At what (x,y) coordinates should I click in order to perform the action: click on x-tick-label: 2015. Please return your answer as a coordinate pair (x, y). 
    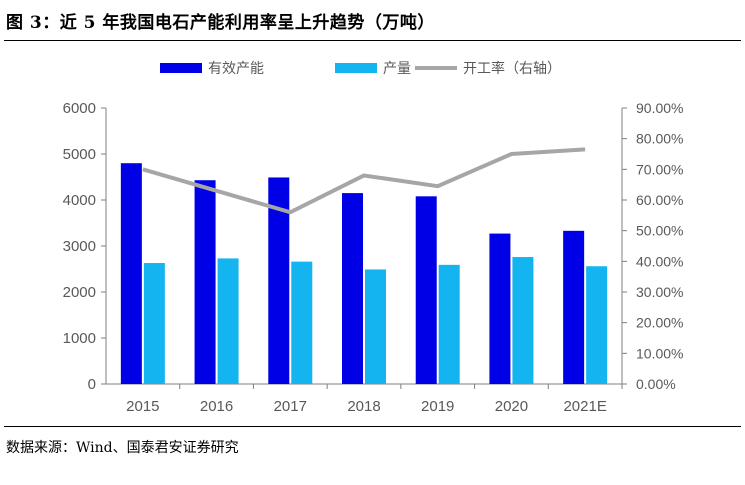
    Looking at the image, I should click on (142, 406).